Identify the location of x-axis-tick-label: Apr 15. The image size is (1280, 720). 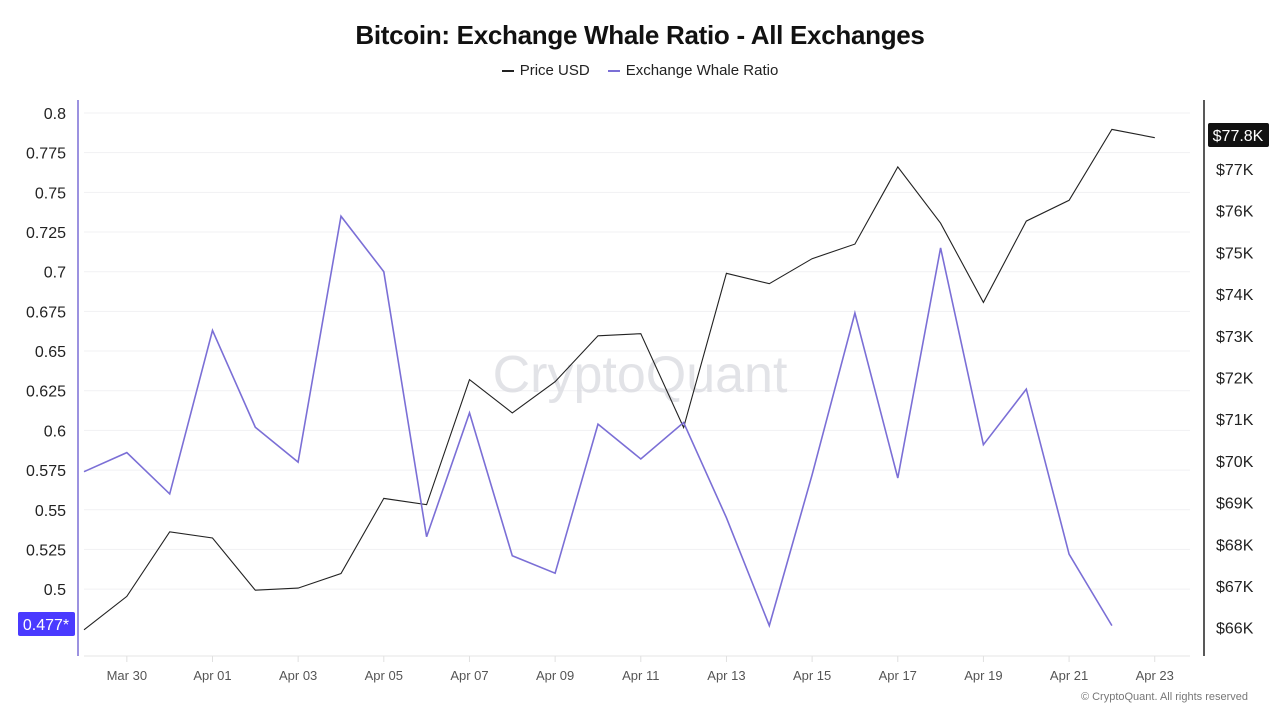
(812, 675).